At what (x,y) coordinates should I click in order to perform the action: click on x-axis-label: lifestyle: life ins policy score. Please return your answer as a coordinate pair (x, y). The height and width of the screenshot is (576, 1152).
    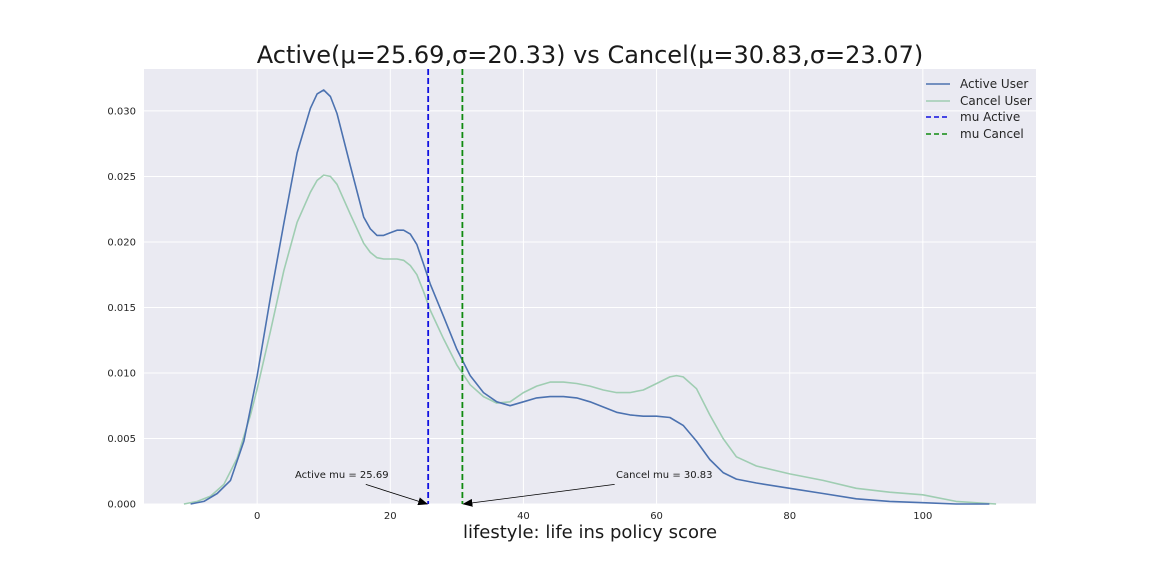
    Looking at the image, I should click on (590, 532).